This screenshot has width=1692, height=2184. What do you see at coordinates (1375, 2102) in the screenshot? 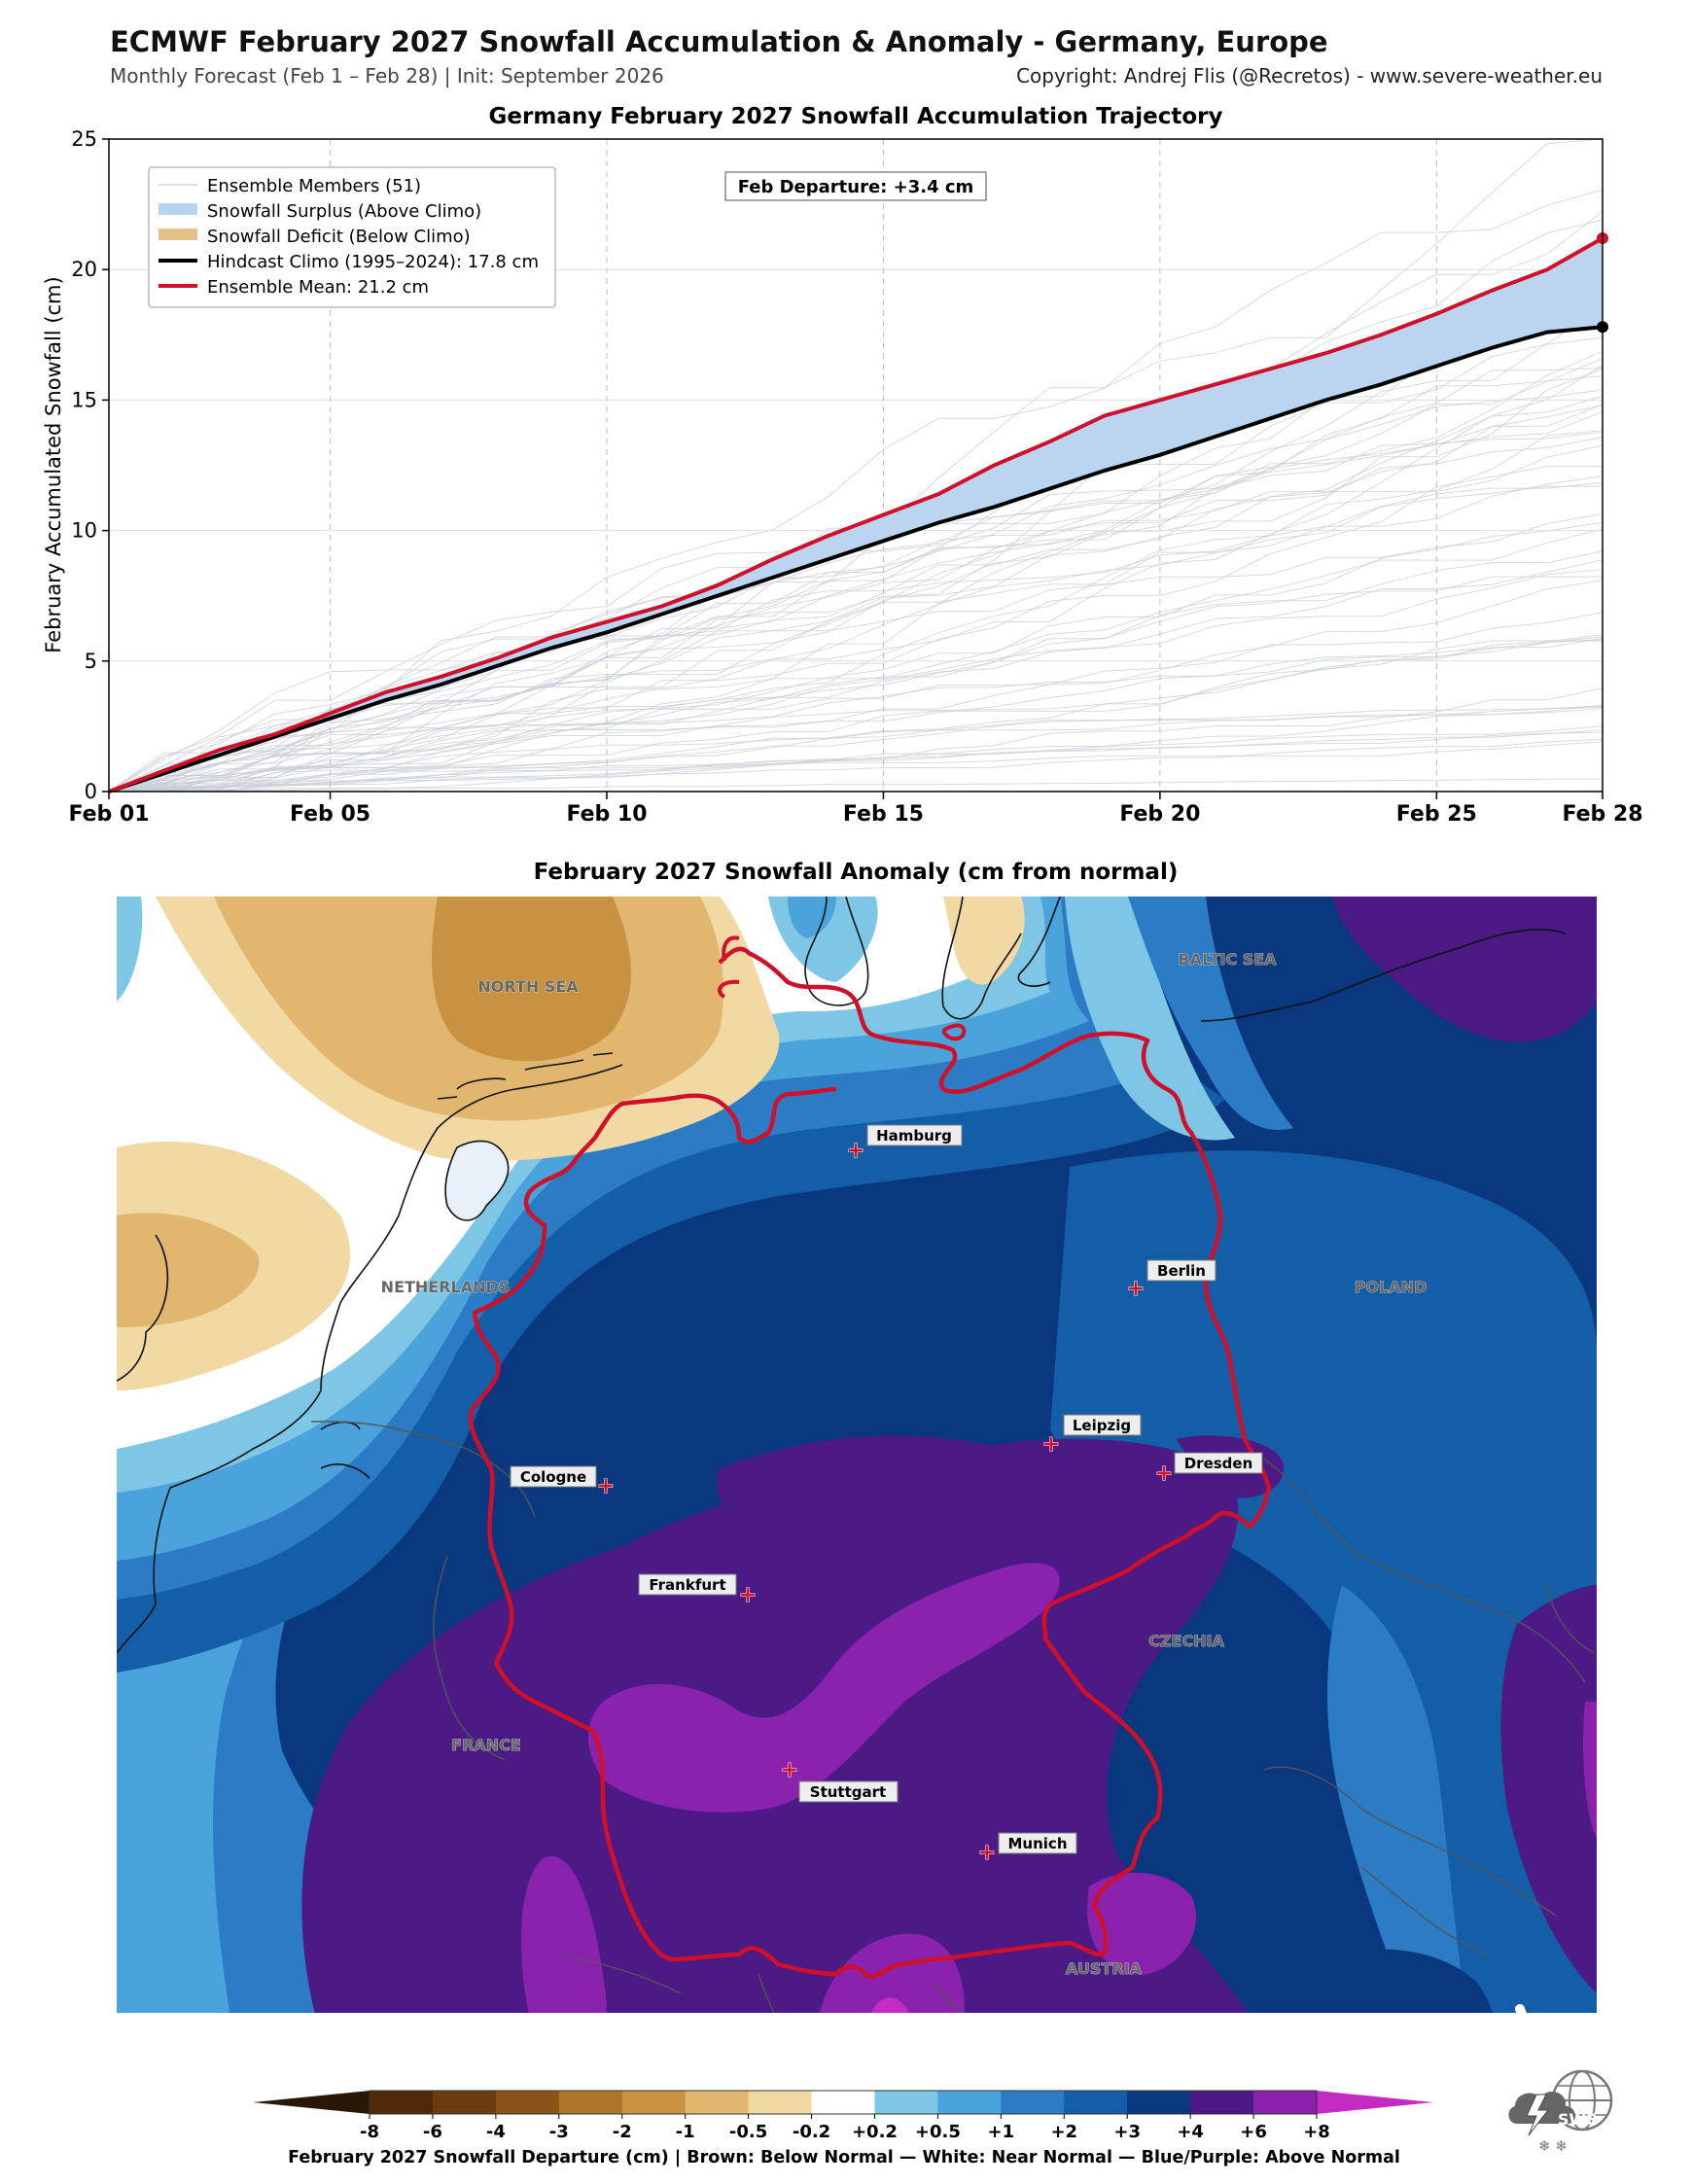
I see `colorbar-extend-high` at bounding box center [1375, 2102].